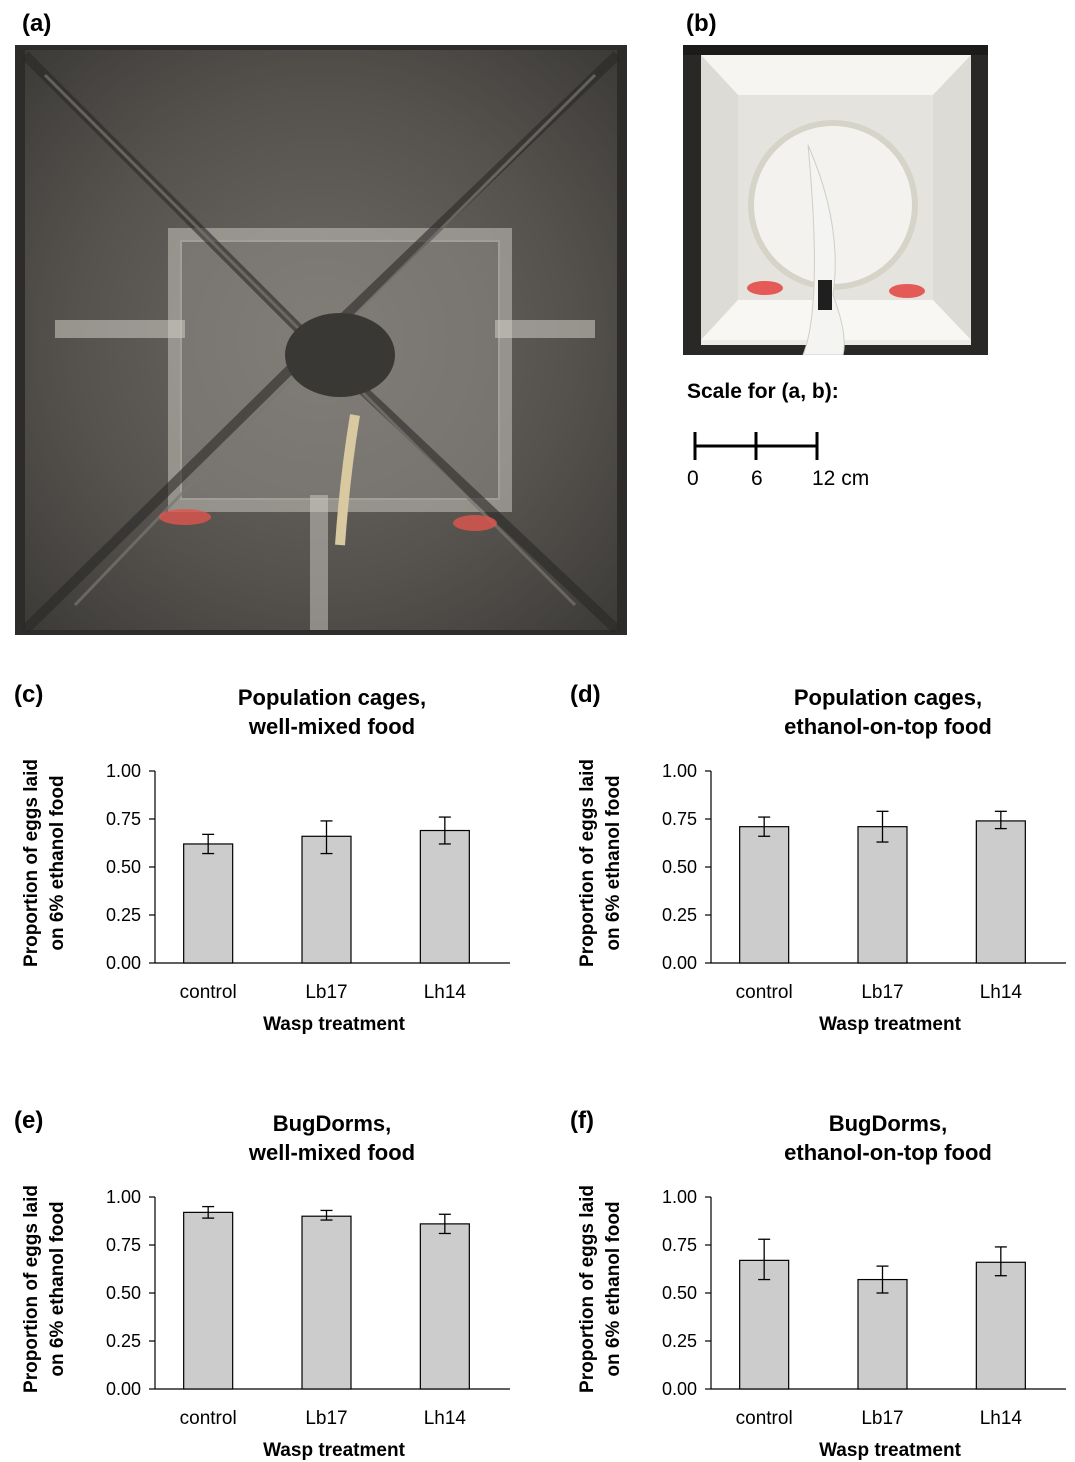  Describe the element at coordinates (763, 391) in the screenshot. I see `scale-title: Scale for (a, b):` at that location.